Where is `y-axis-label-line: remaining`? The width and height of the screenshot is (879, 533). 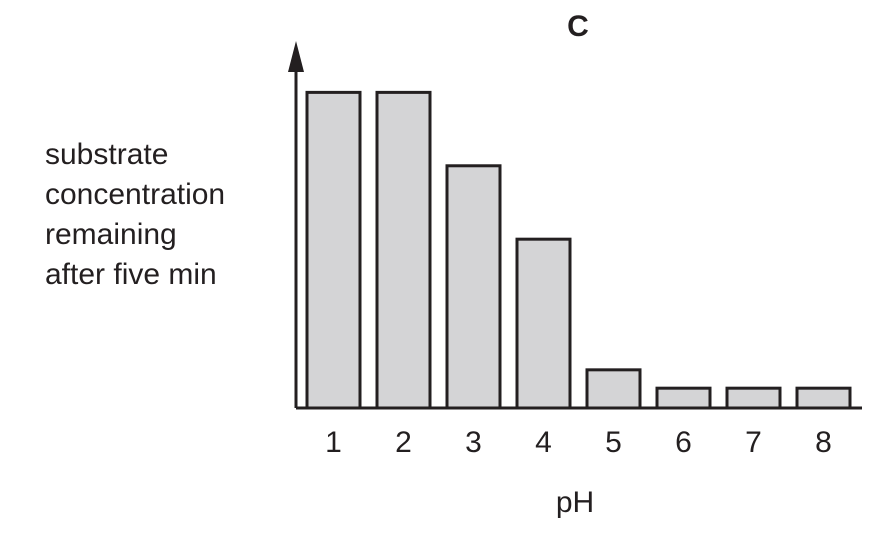
y-axis-label-line: remaining is located at coordinates (111, 234).